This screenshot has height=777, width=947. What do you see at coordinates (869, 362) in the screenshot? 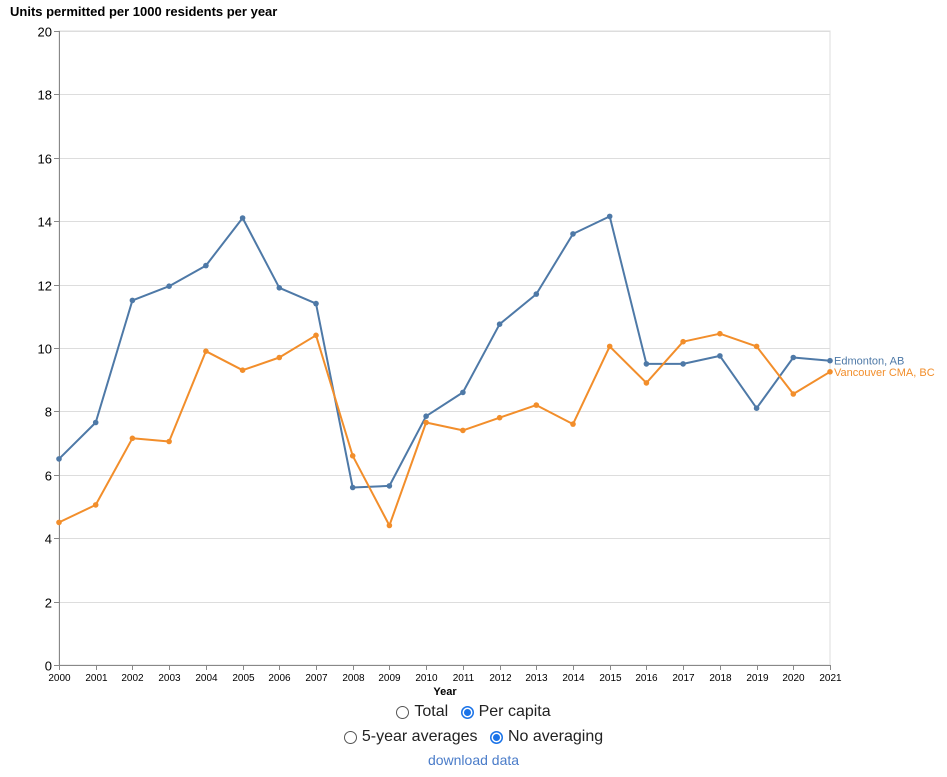
I see `series-label: Edmonton, AB` at bounding box center [869, 362].